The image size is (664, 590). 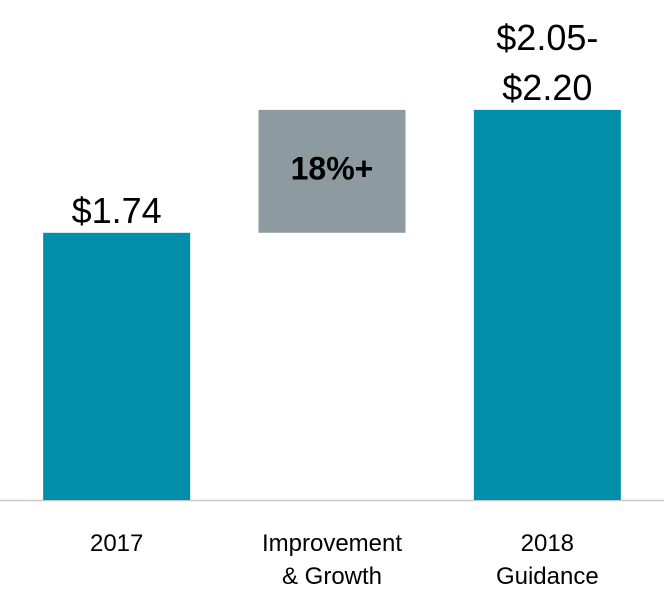 What do you see at coordinates (117, 209) in the screenshot?
I see `data-label: $1.74` at bounding box center [117, 209].